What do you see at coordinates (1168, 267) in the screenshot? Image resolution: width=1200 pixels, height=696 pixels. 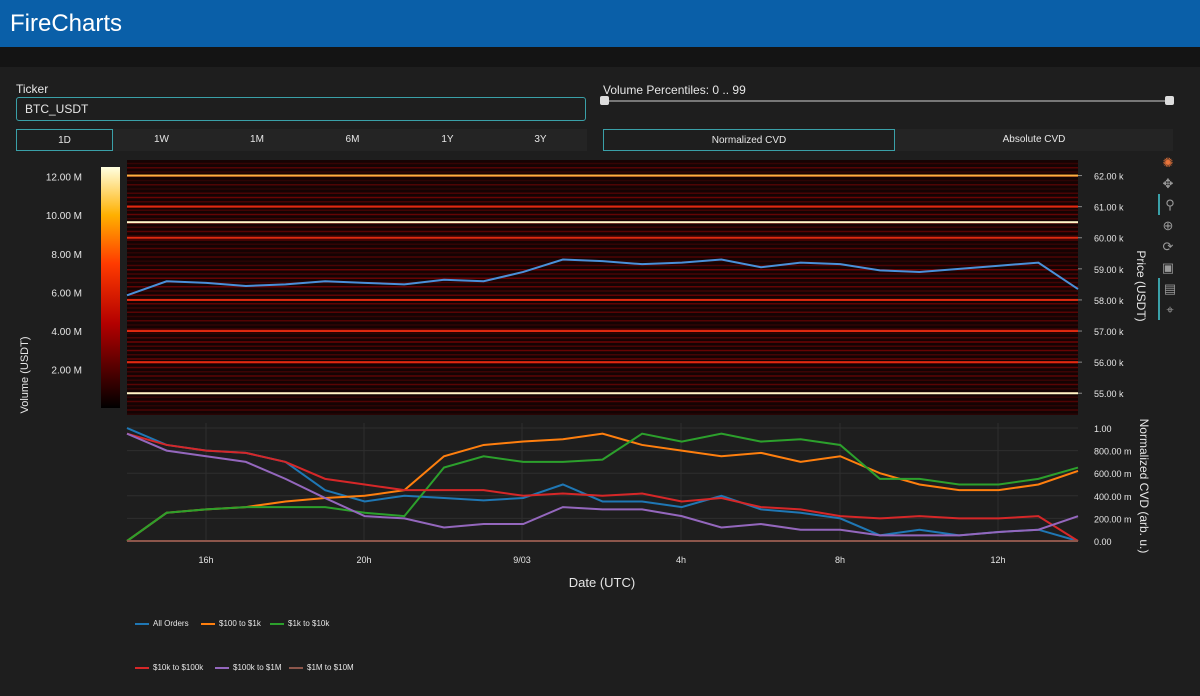 I see `save-icon: ▣` at bounding box center [1168, 267].